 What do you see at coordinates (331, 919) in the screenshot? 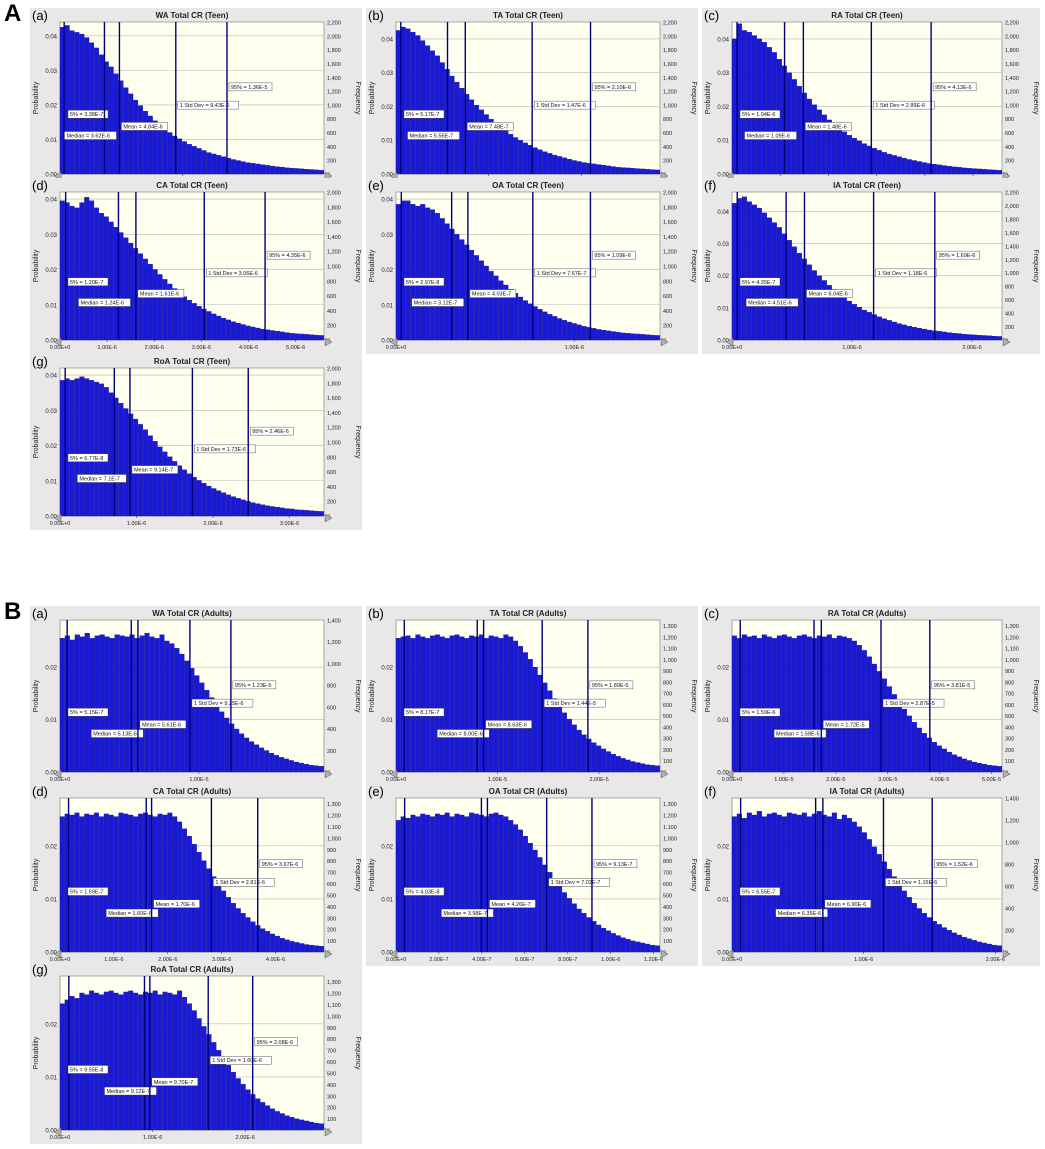
I see `y2-tick-label: 300` at bounding box center [331, 919].